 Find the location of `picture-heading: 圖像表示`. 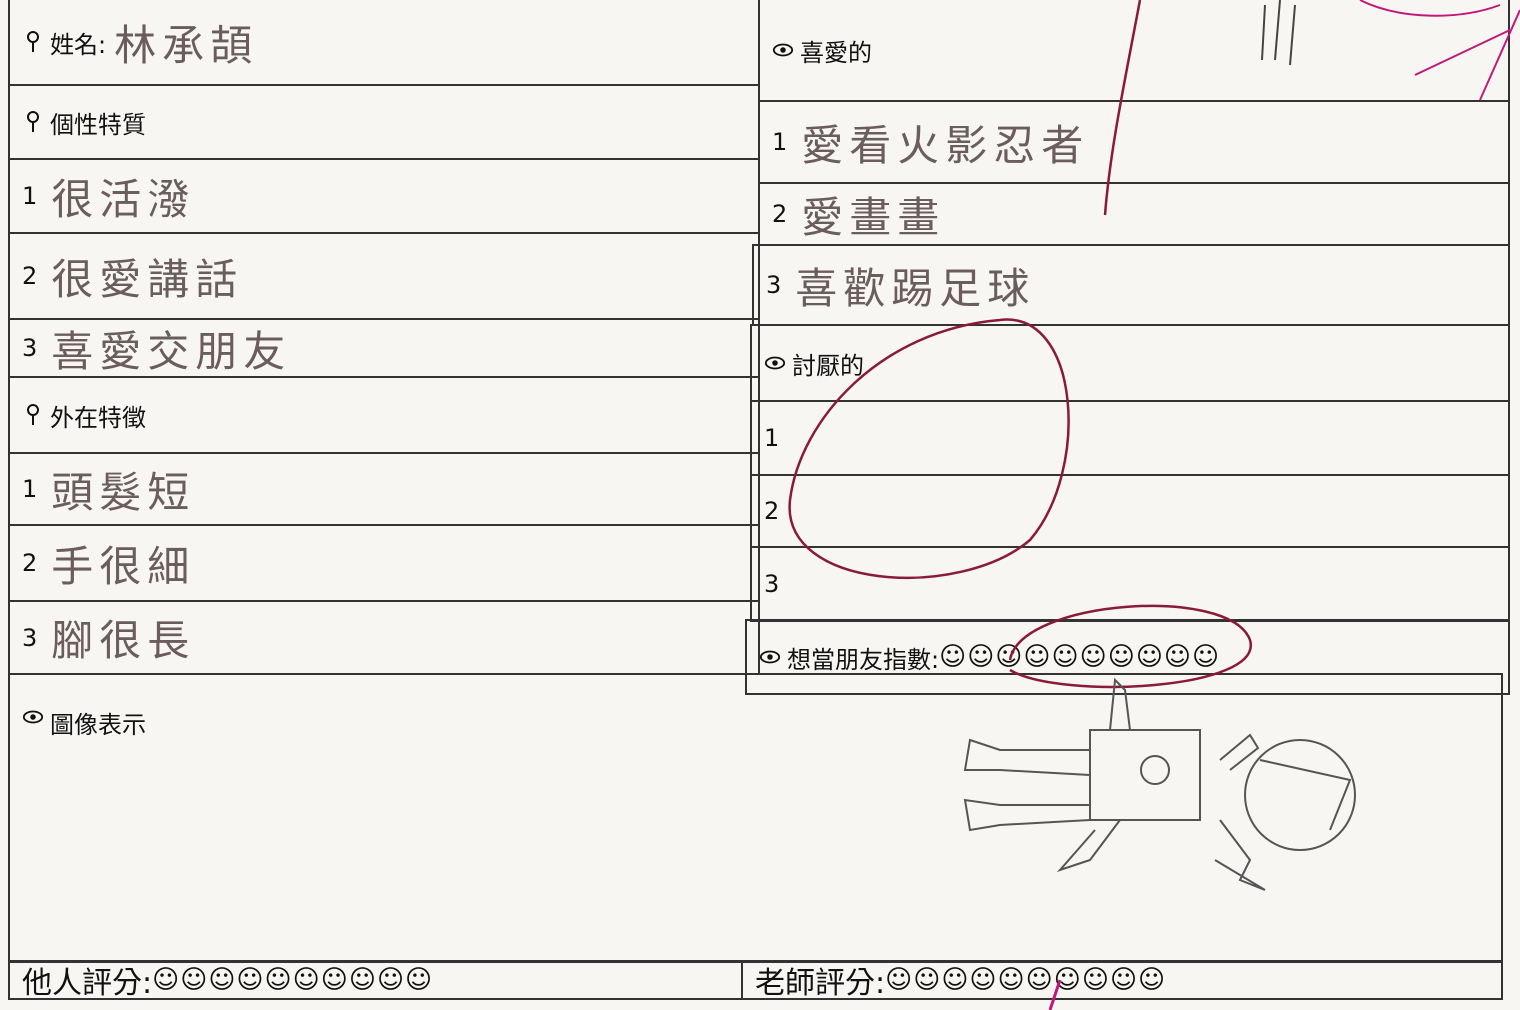

picture-heading: 圖像表示 is located at coordinates (98, 725).